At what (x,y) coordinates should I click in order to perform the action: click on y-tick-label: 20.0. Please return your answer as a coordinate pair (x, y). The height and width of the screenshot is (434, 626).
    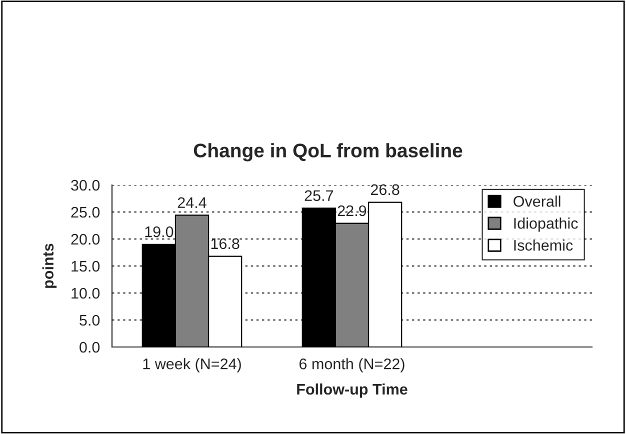
    Looking at the image, I should click on (85, 239).